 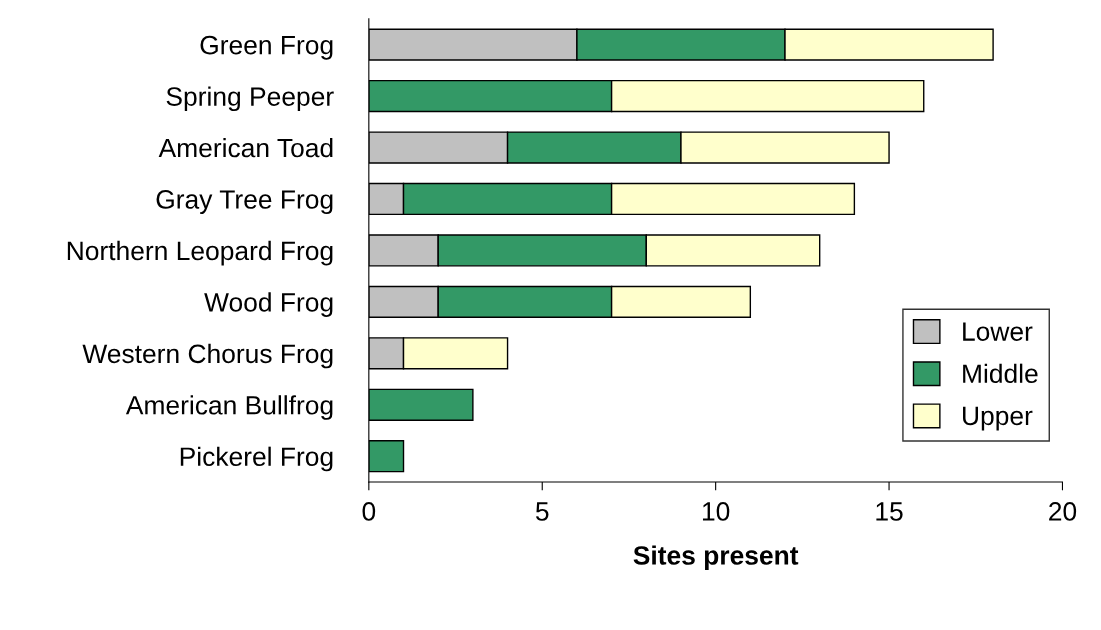 What do you see at coordinates (716, 511) in the screenshot?
I see `x-tick-label: 10` at bounding box center [716, 511].